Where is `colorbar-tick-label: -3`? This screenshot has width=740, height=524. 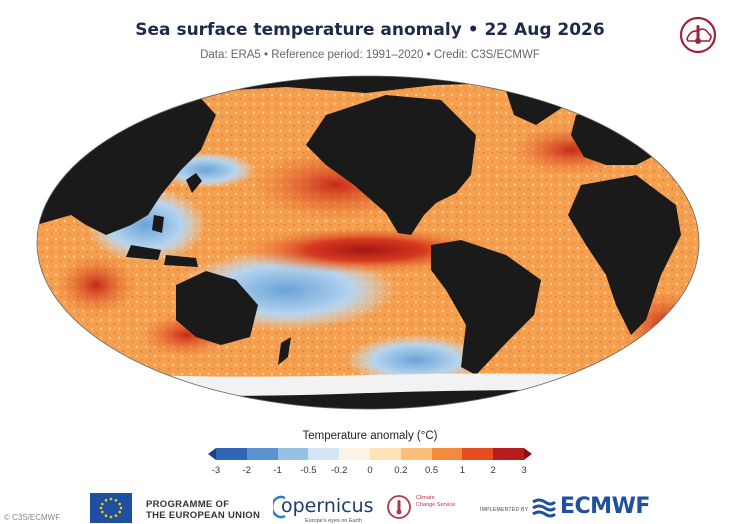
colorbar-tick-label: -3 is located at coordinates (216, 470).